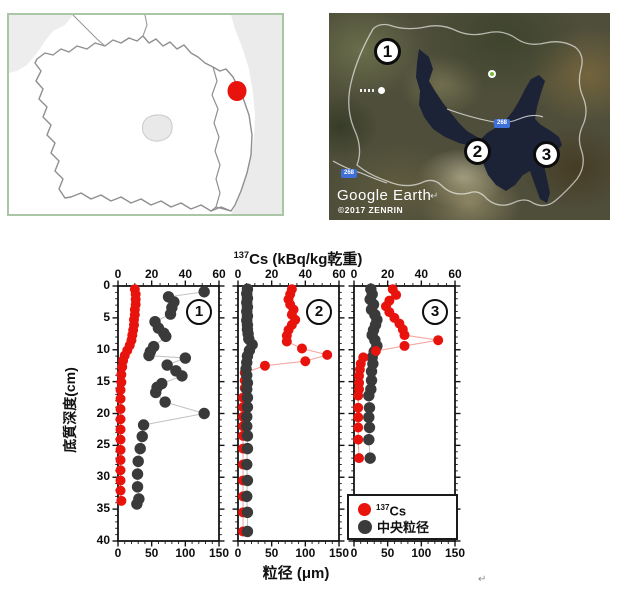 This screenshot has width=617, height=591. What do you see at coordinates (435, 312) in the screenshot?
I see `panel-number-badge-3: 3` at bounding box center [435, 312].